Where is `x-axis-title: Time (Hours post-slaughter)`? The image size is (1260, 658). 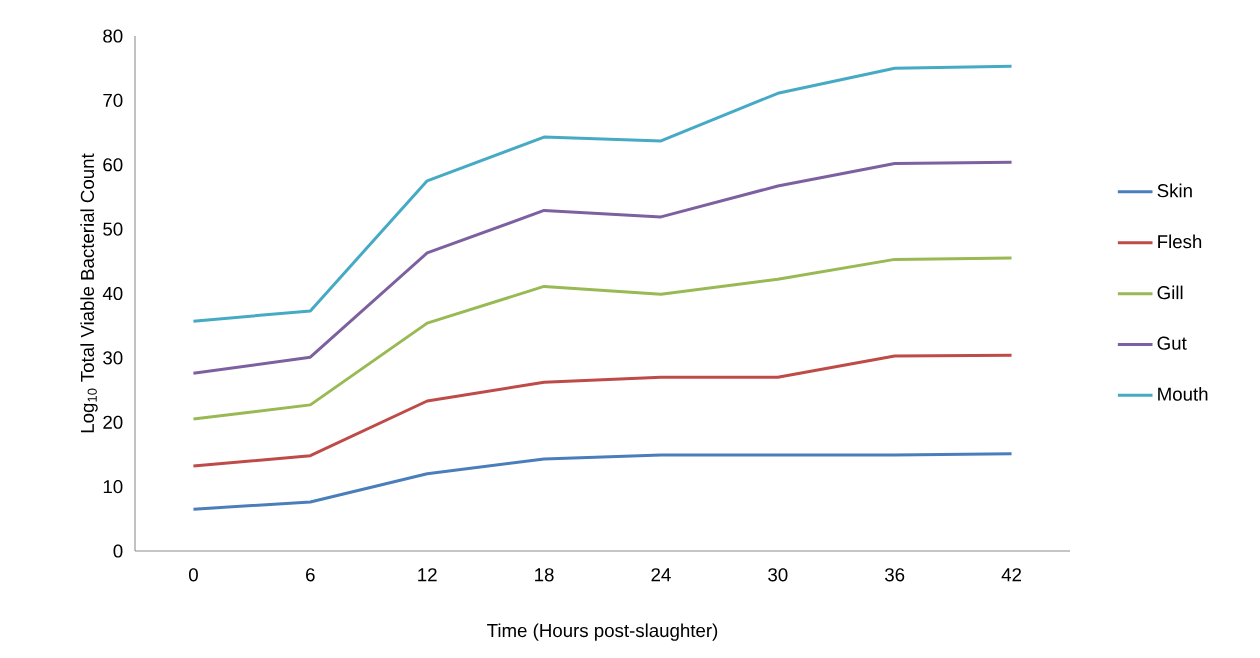
x-axis-title: Time (Hours post-slaughter) is located at coordinates (602, 632).